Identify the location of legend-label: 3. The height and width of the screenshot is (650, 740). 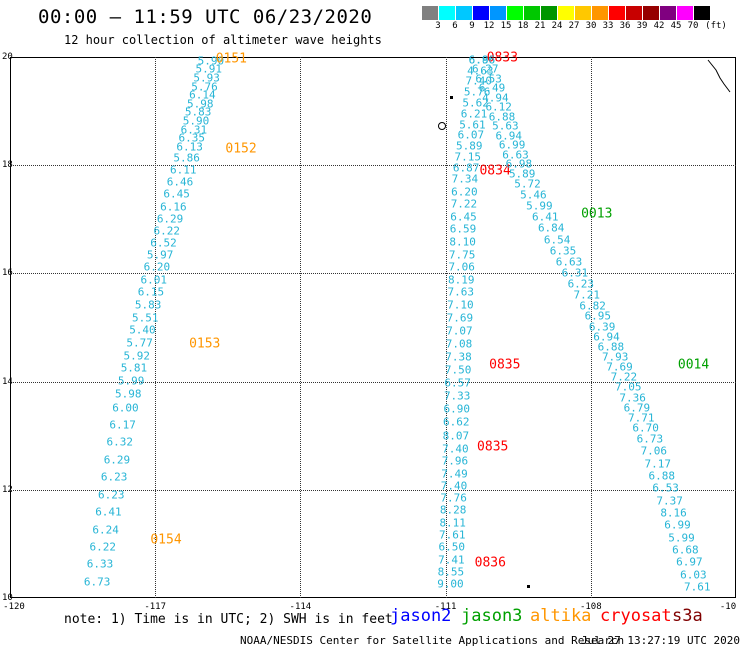
(438, 26).